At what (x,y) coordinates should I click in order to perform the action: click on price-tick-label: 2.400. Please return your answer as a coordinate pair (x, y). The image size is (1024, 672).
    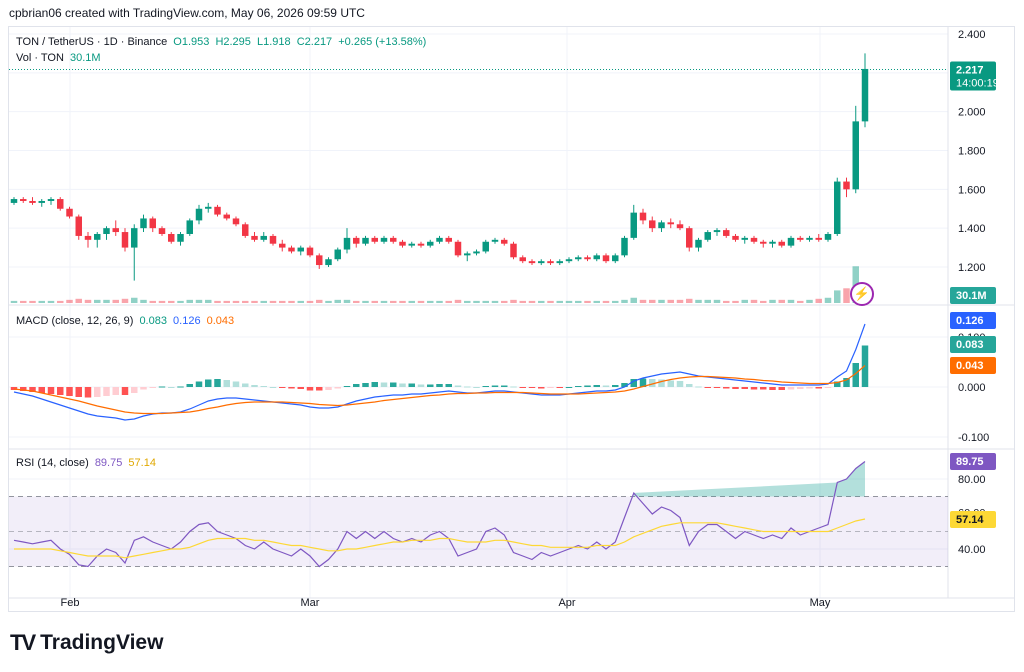
    Looking at the image, I should click on (972, 35).